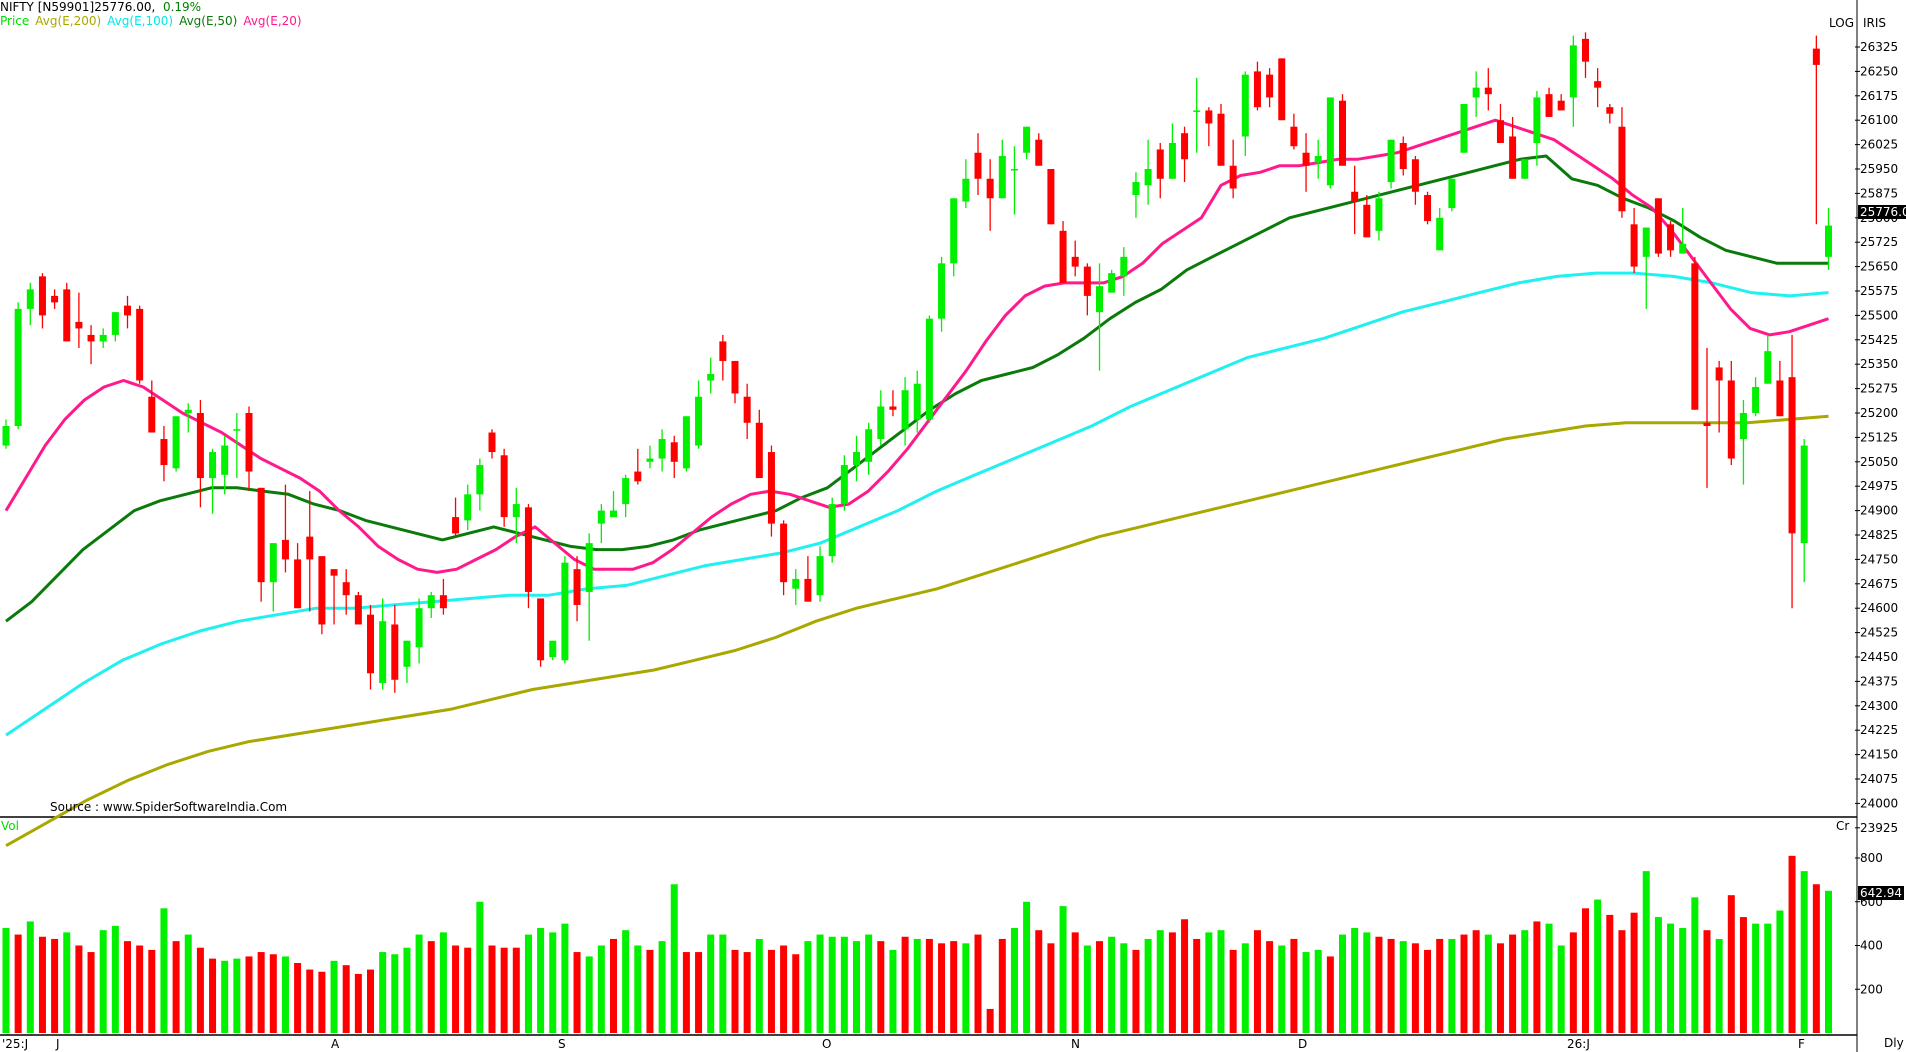 The width and height of the screenshot is (1906, 1052). What do you see at coordinates (1879, 242) in the screenshot?
I see `svg-text: 25725` at bounding box center [1879, 242].